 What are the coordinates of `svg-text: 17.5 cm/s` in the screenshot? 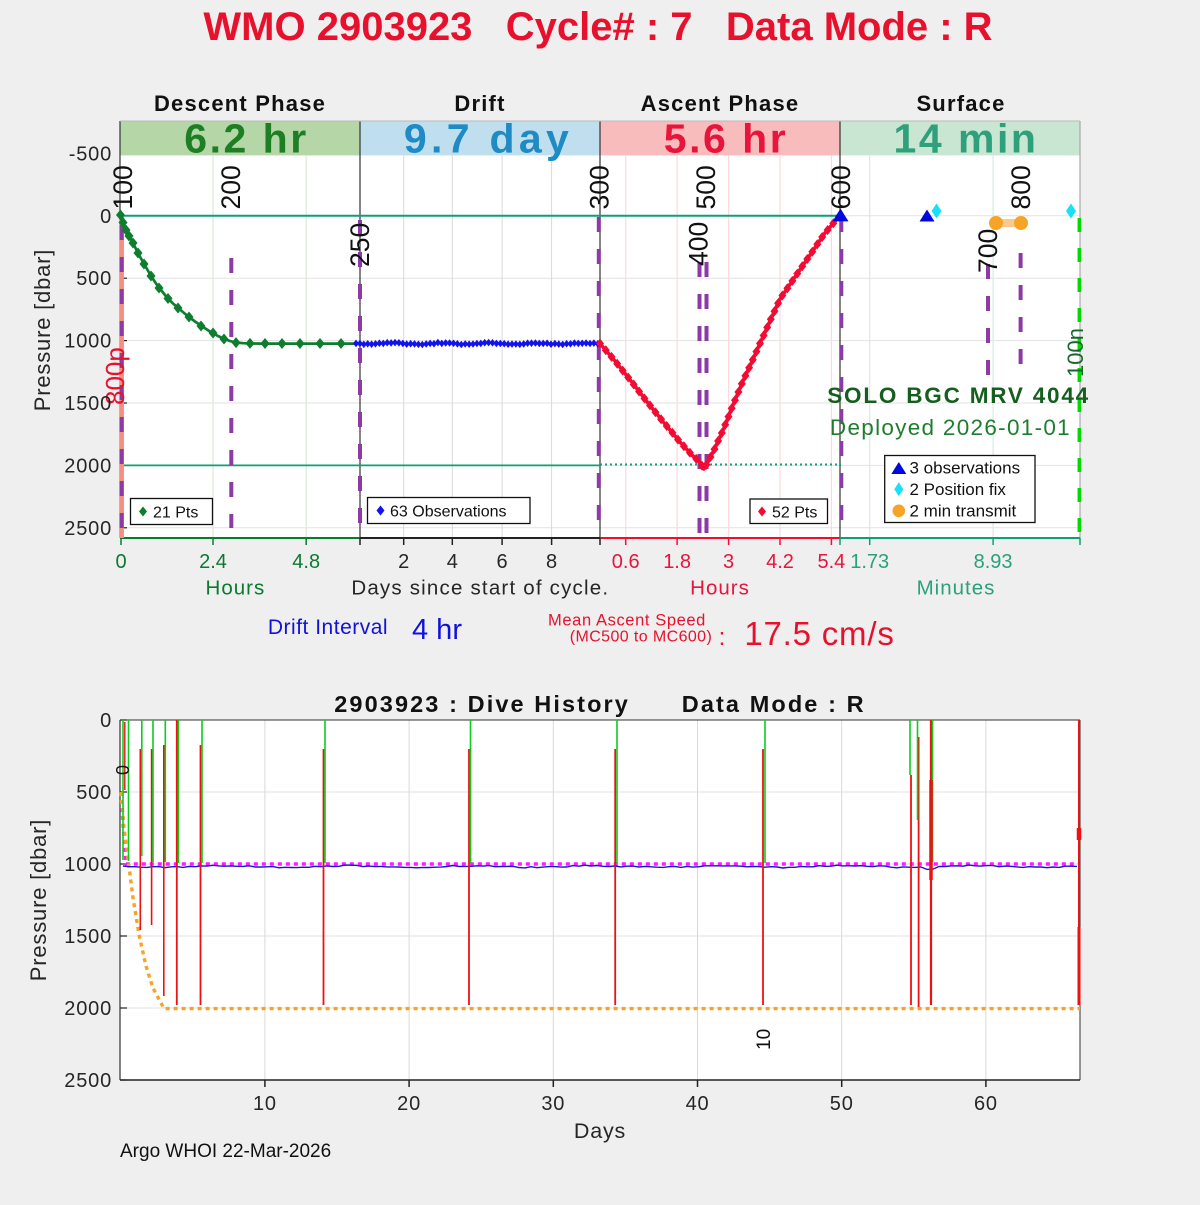 It's located at (819, 633).